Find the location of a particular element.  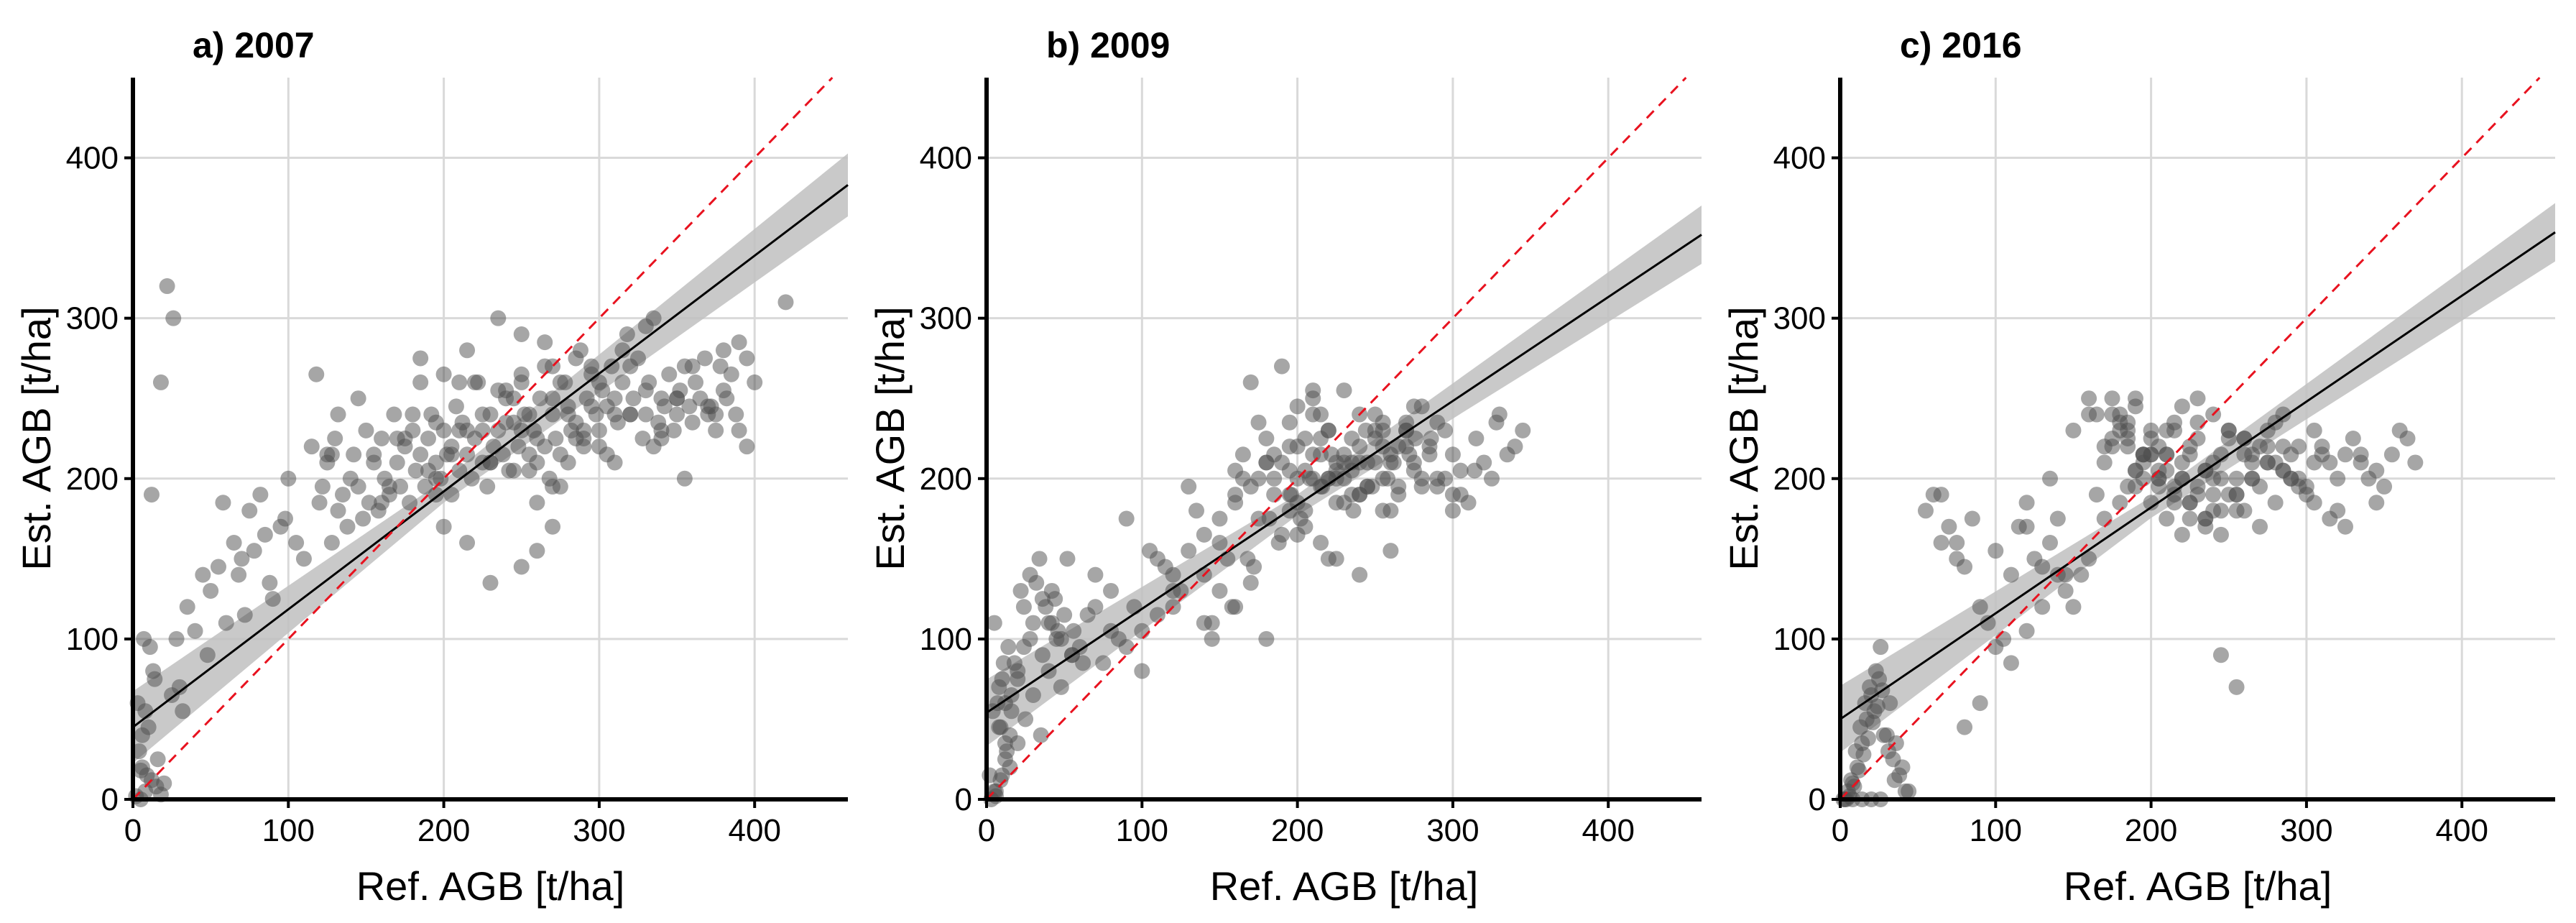

panel-b-xtick-label-3: 300 is located at coordinates (1452, 831).